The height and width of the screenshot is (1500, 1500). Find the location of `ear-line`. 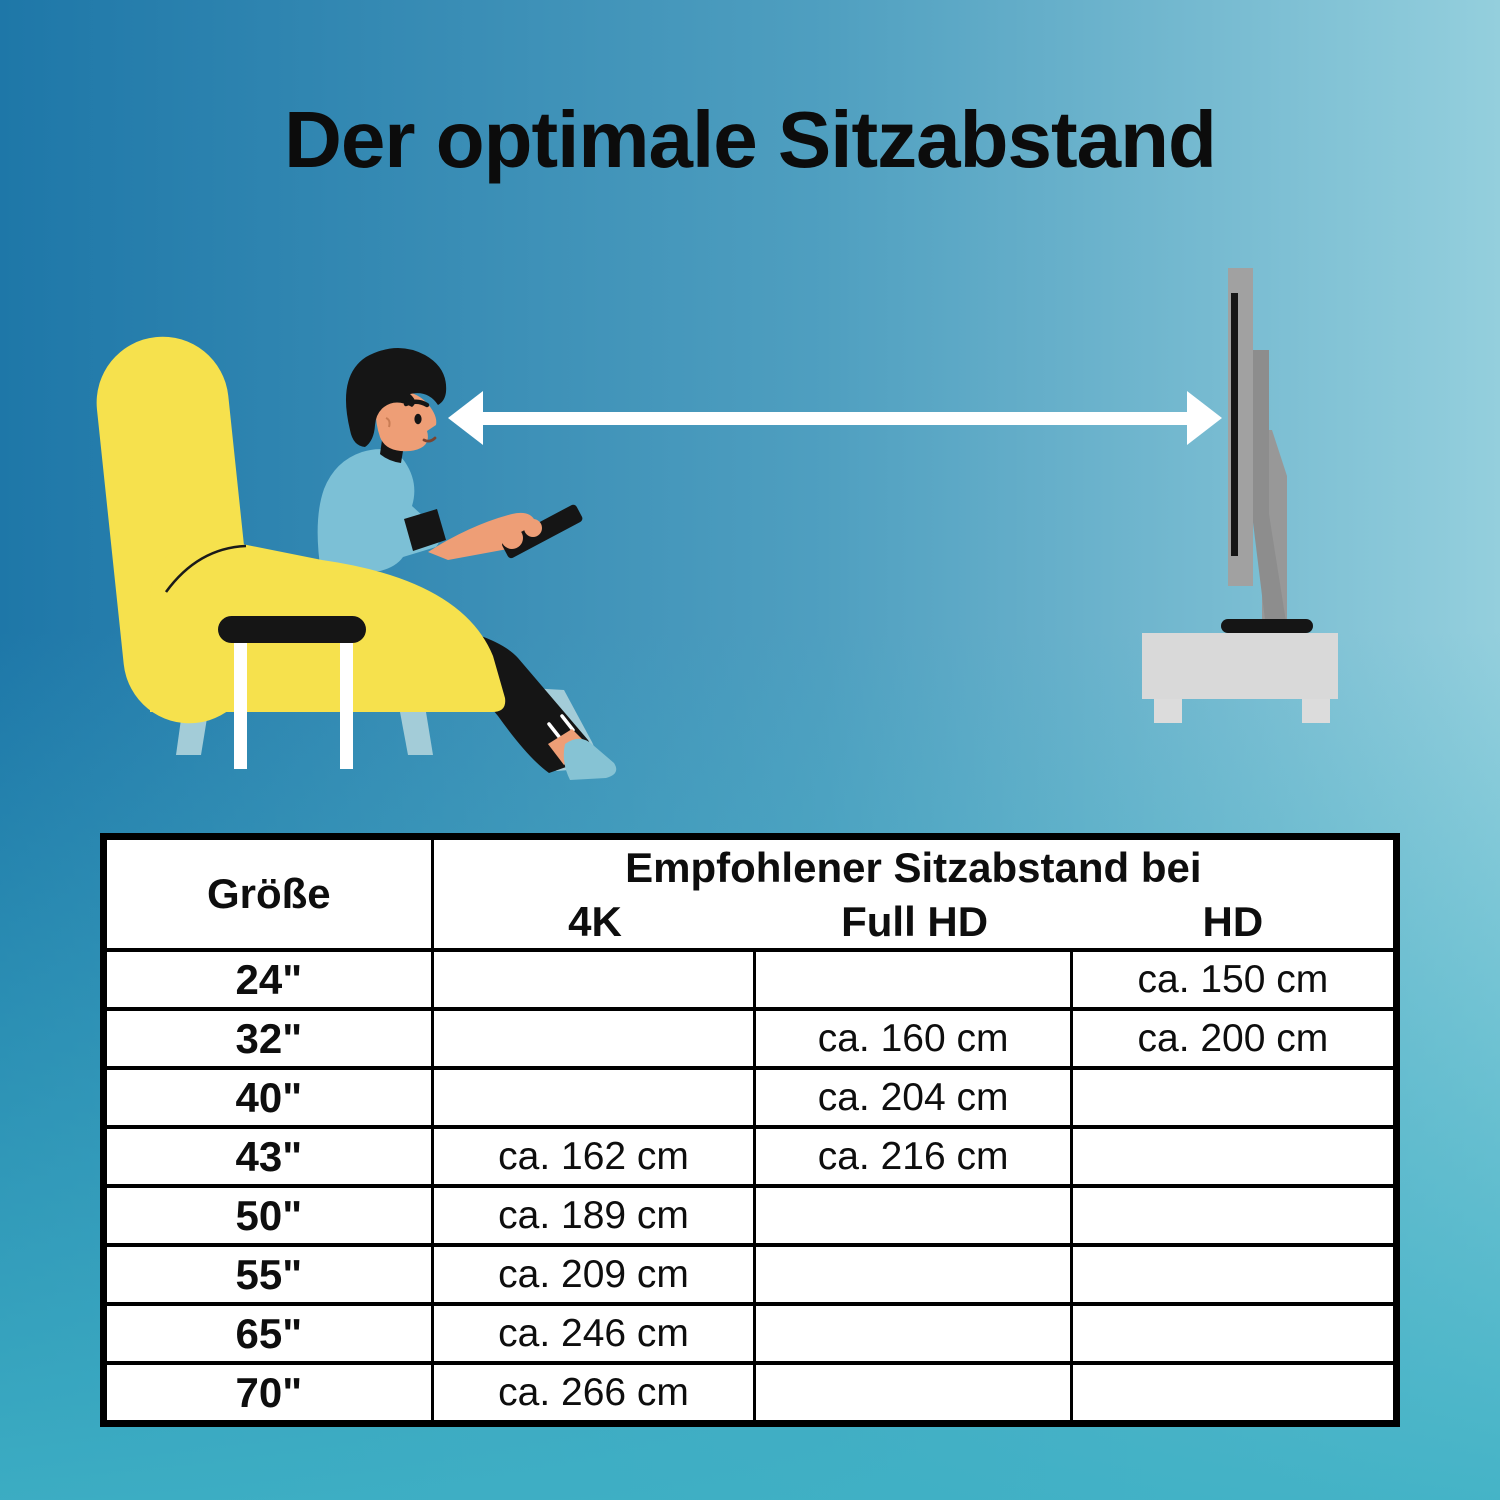

ear-line is located at coordinates (388, 422).